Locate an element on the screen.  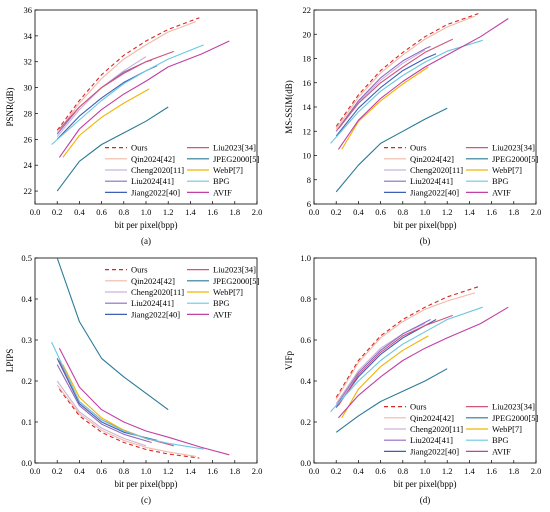
y-tick-label: 16 is located at coordinates (307, 83).